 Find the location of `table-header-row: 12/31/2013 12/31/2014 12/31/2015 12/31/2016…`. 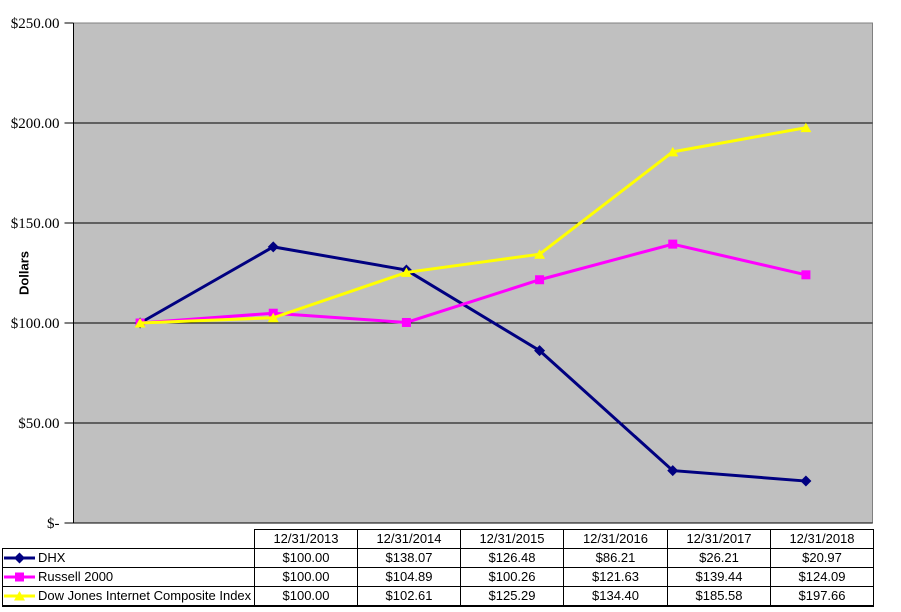

table-header-row: 12/31/2013 12/31/2014 12/31/2015 12/31/2016… is located at coordinates (438, 539).